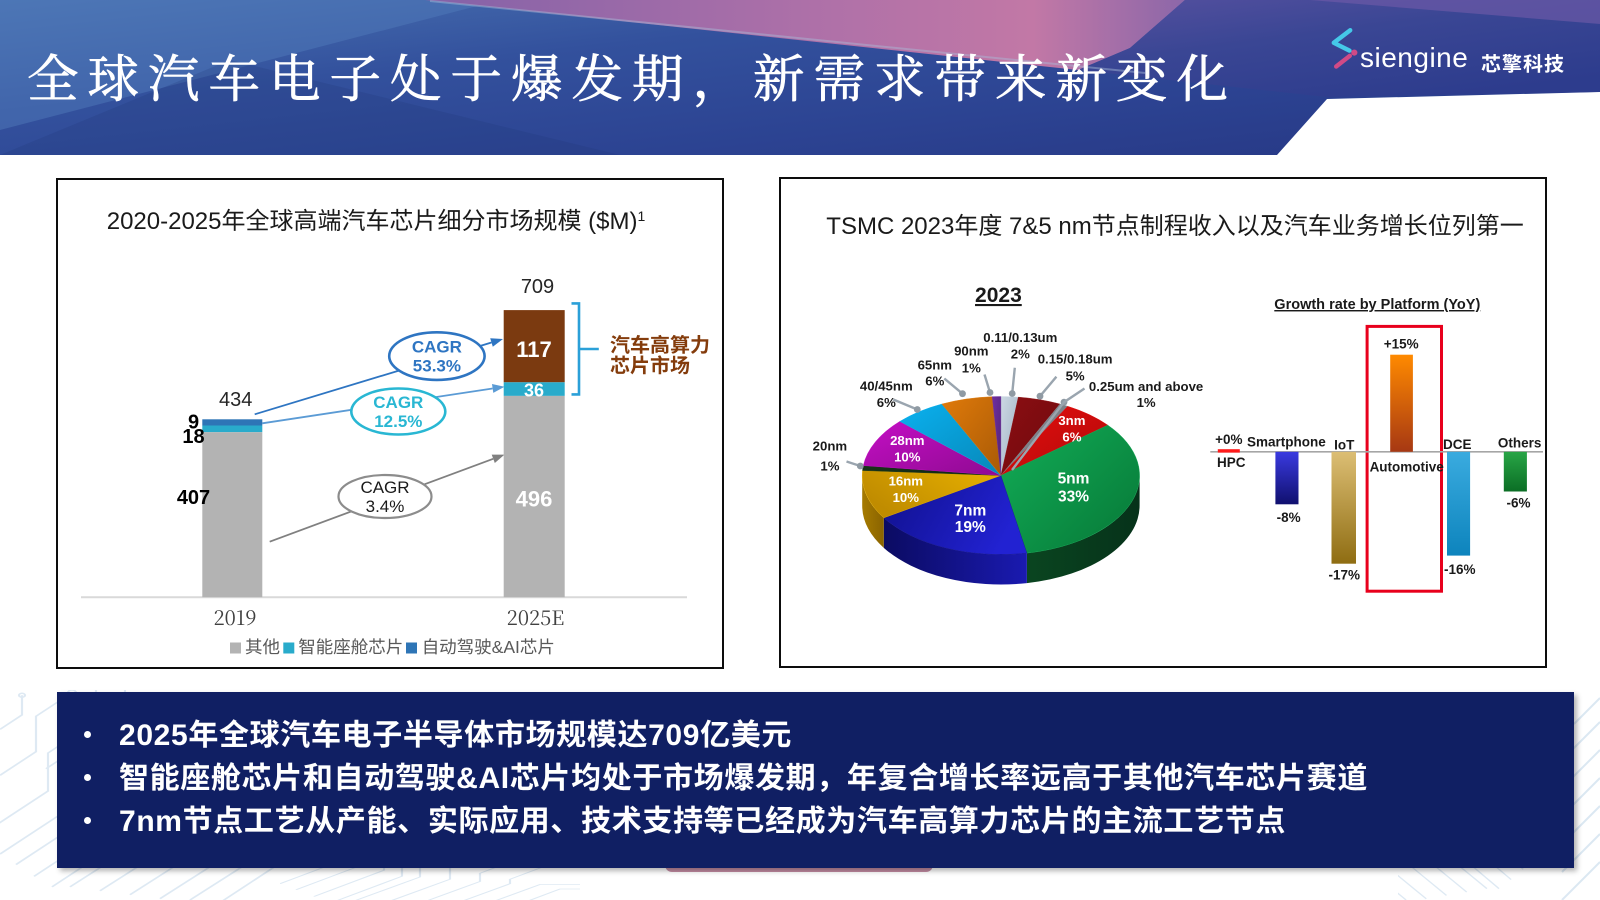  What do you see at coordinates (1228, 439) in the screenshot?
I see `svg-text: +0%` at bounding box center [1228, 439].